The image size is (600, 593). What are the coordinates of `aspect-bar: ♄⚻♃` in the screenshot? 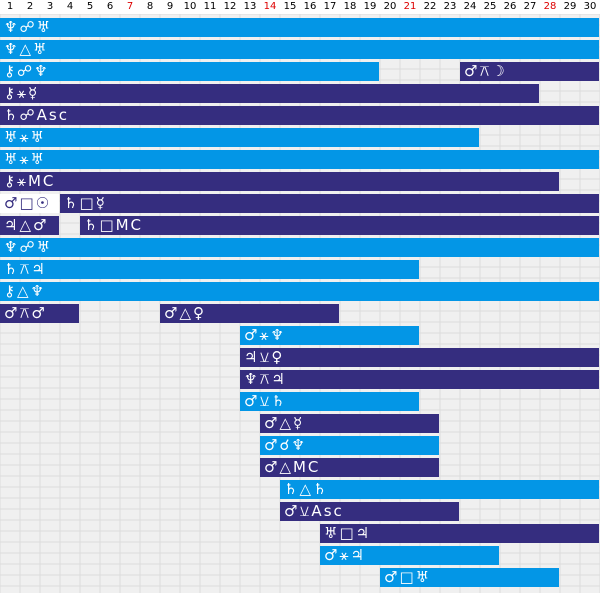 It's located at (209, 269).